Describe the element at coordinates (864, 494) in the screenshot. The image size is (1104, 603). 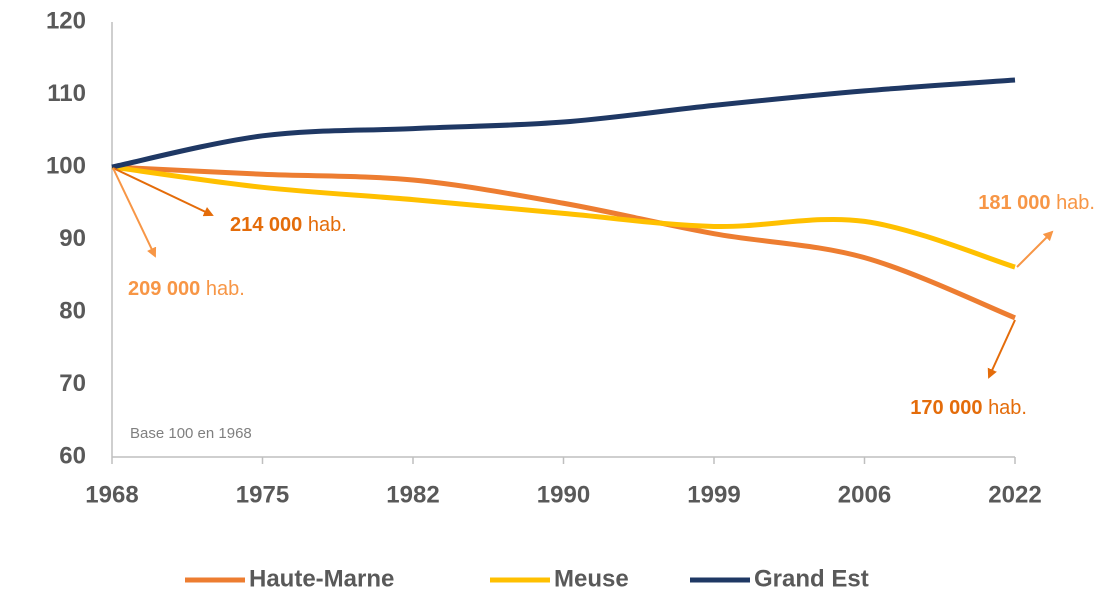
I see `x-tick-label: 2006` at that location.